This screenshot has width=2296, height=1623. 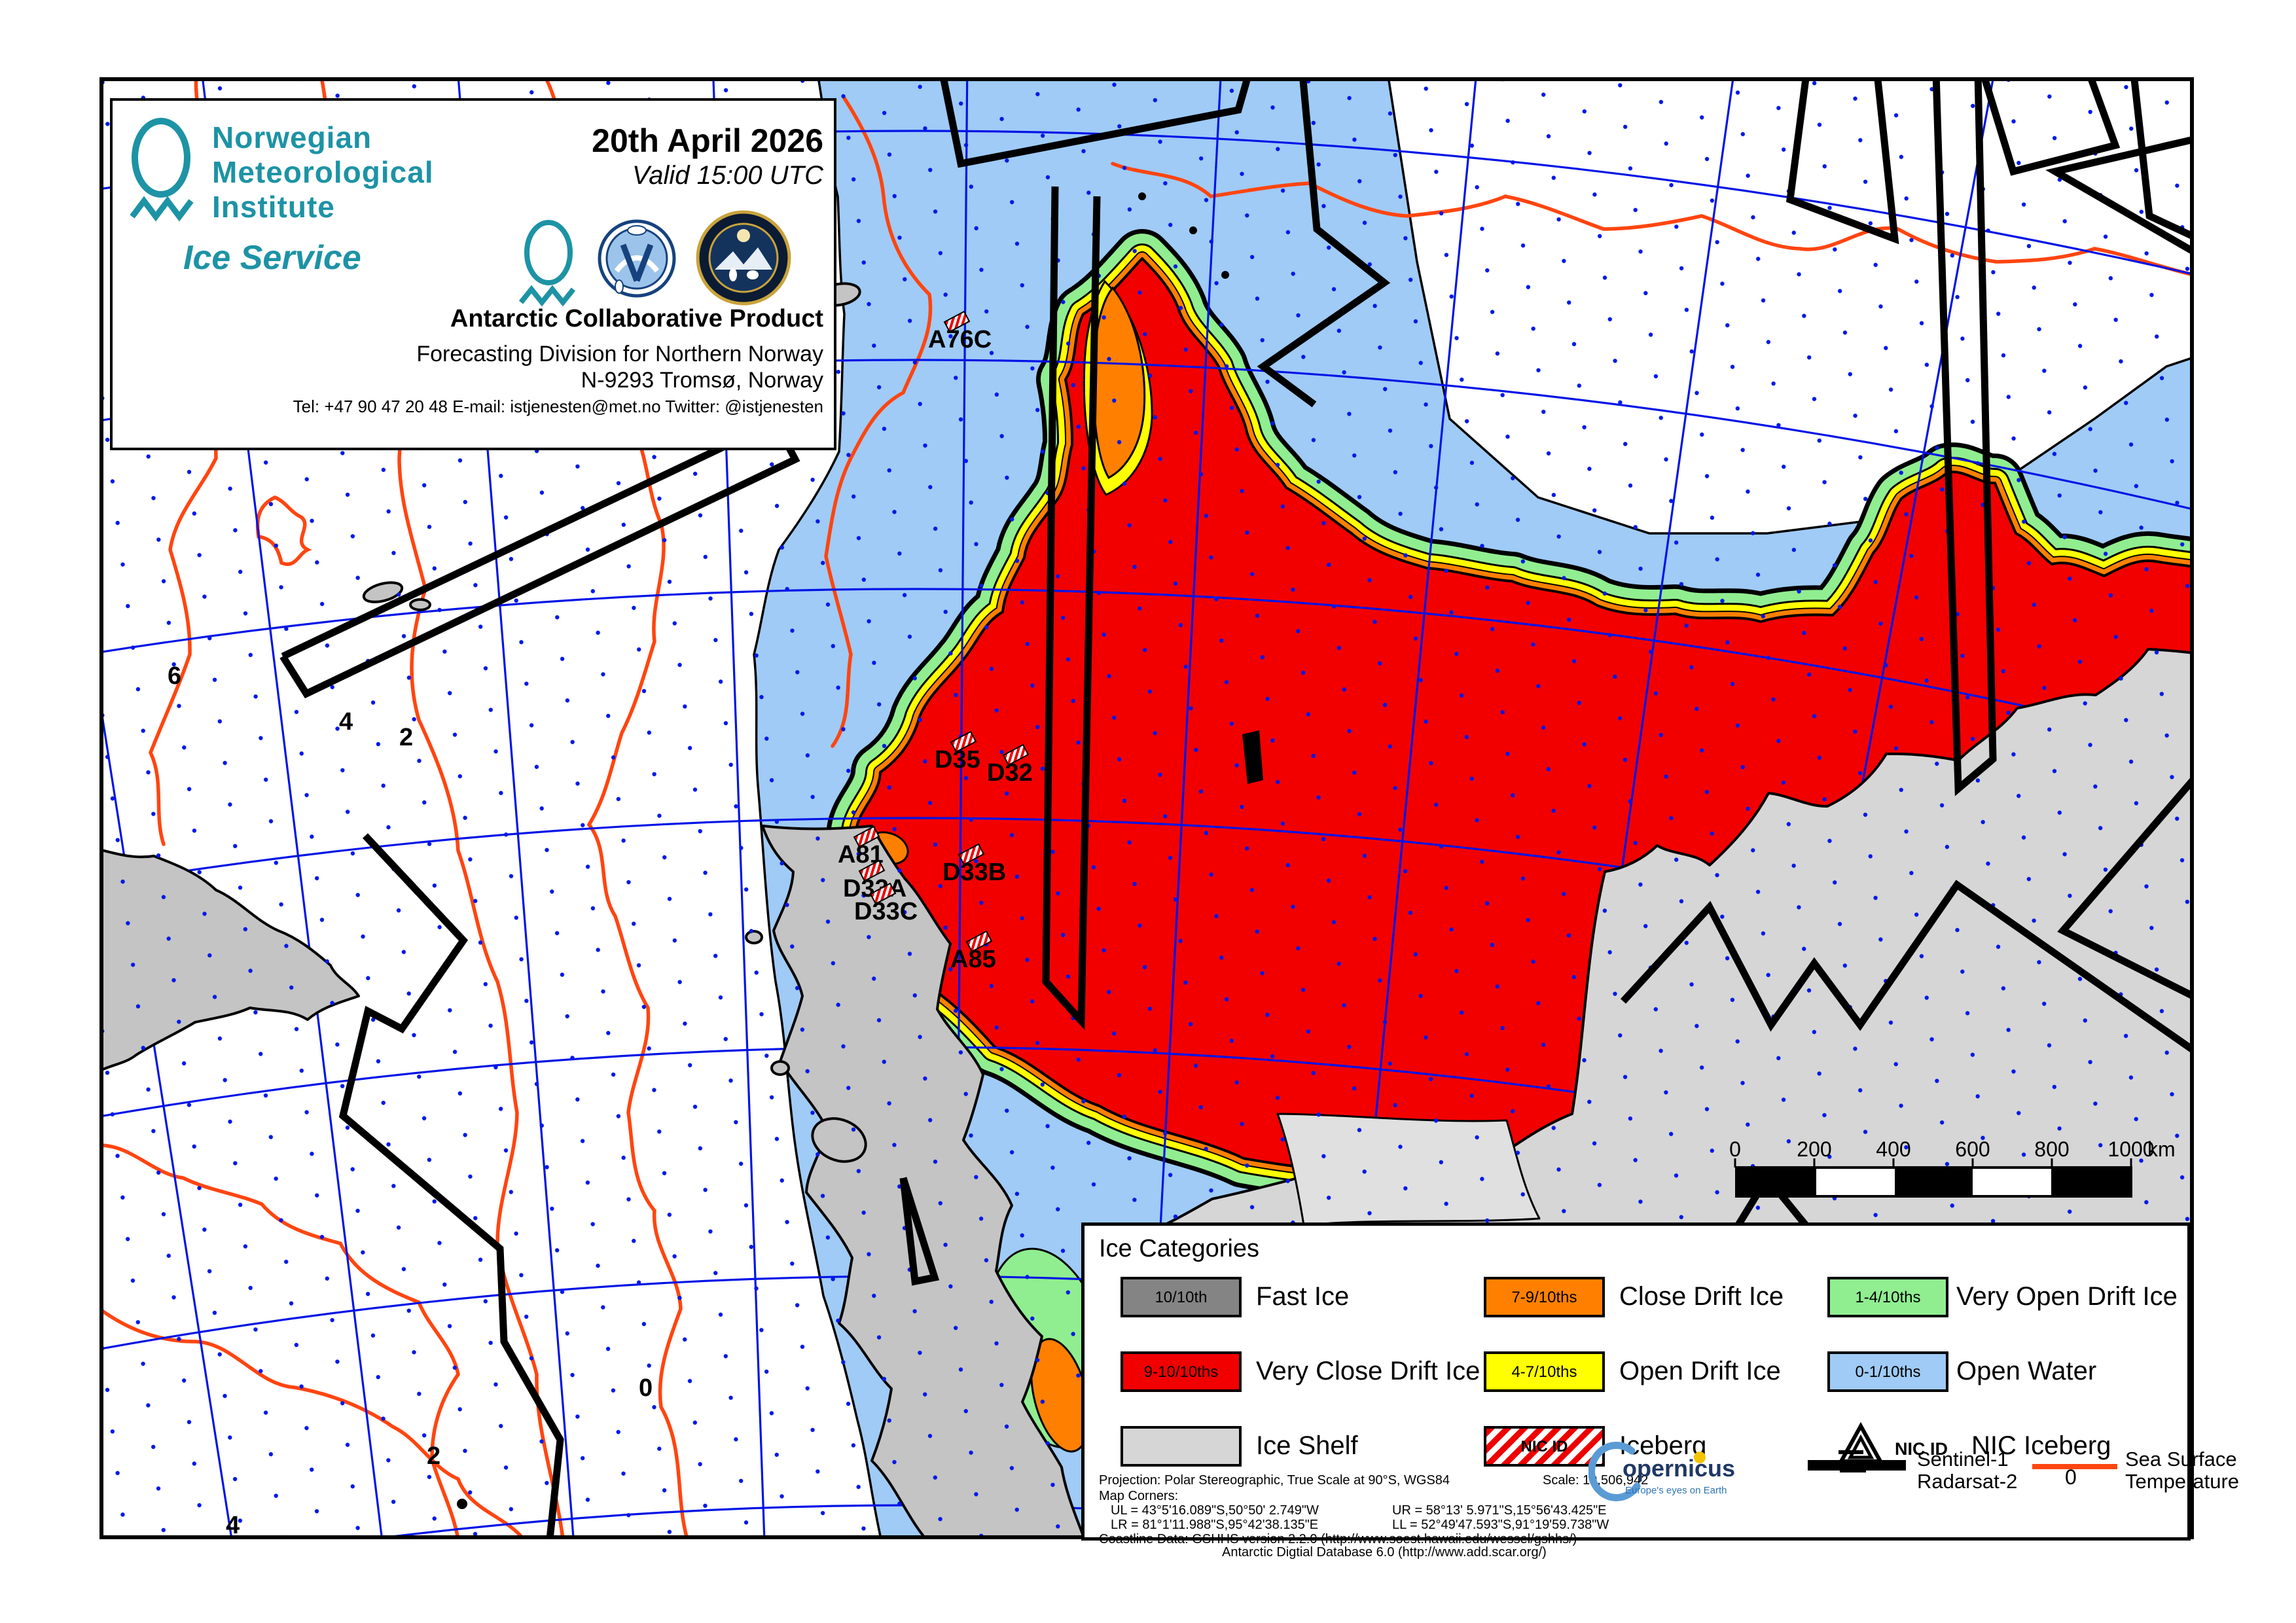 What do you see at coordinates (1303, 1296) in the screenshot?
I see `legend-label-fast-ice: Fast Ice` at bounding box center [1303, 1296].